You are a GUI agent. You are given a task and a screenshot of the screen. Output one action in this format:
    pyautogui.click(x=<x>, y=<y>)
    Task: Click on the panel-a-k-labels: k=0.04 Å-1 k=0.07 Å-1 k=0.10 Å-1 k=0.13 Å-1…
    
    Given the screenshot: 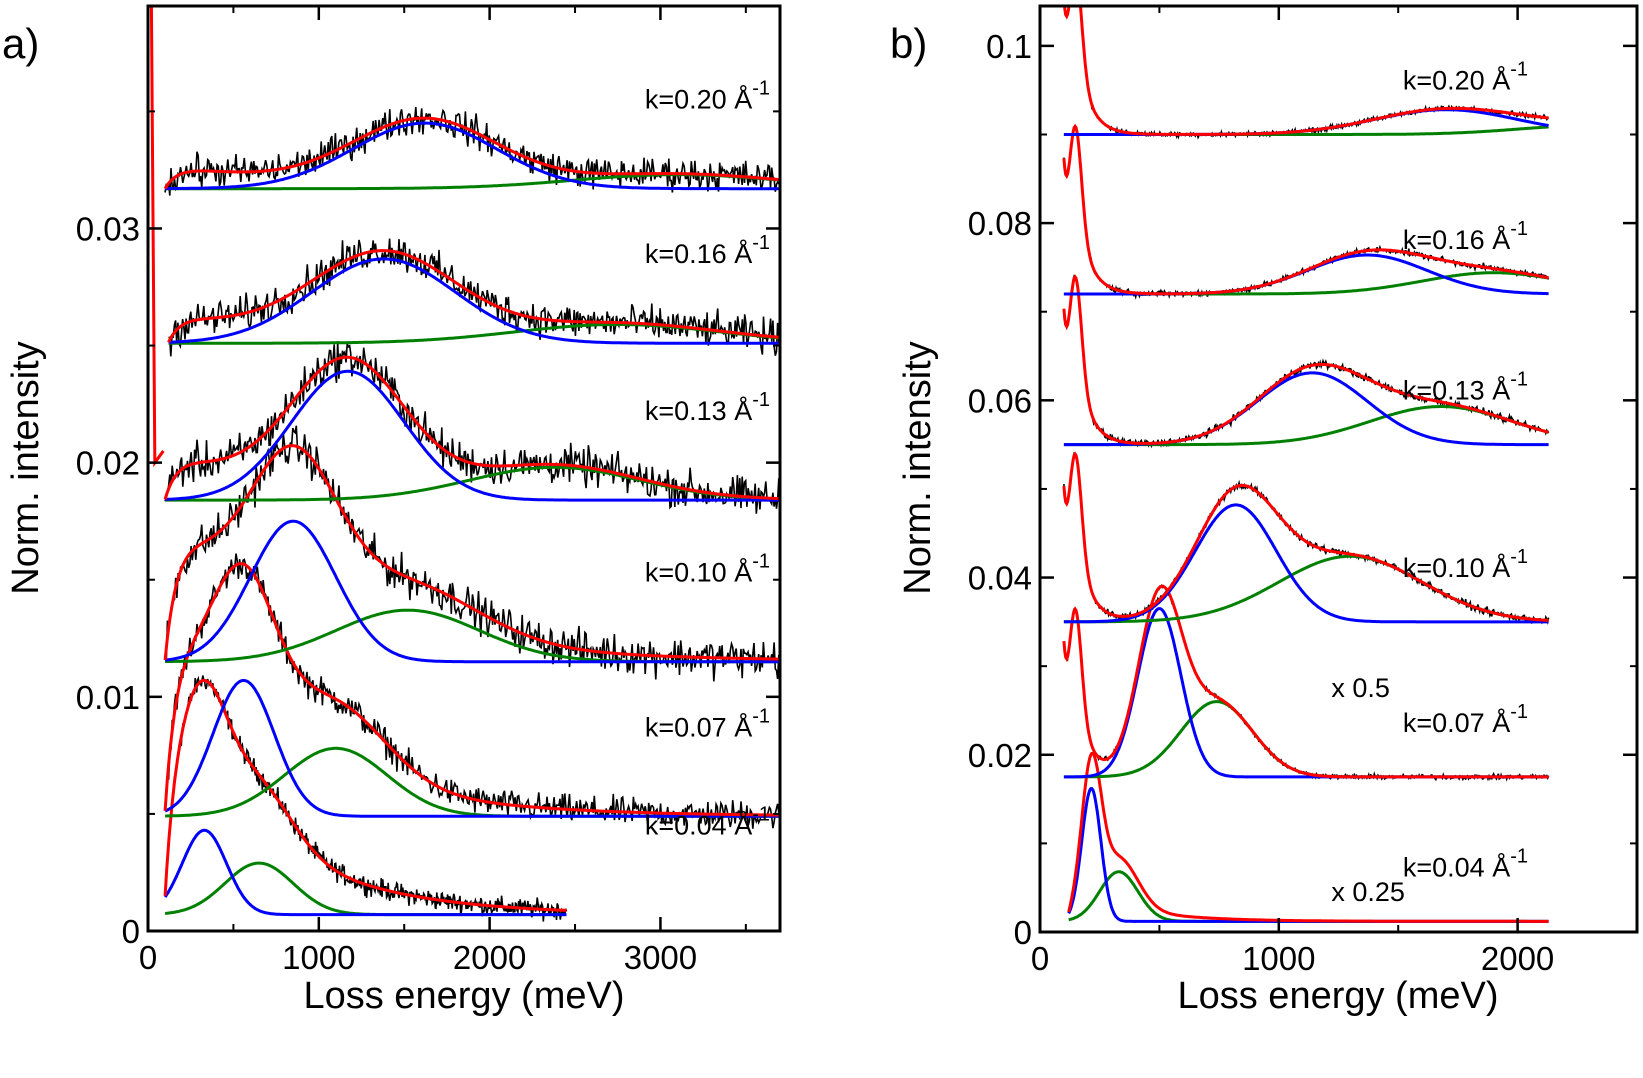 What is the action you would take?
    pyautogui.click(x=707, y=459)
    